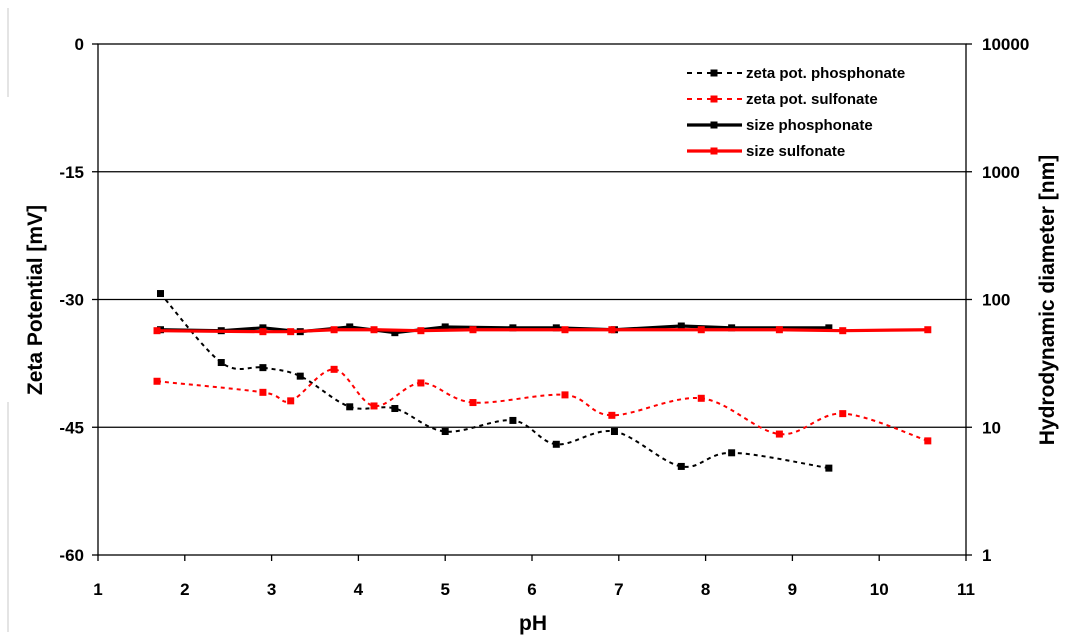 The height and width of the screenshot is (637, 1074). Describe the element at coordinates (991, 427) in the screenshot. I see `y-right-tick-label-3: 10` at that location.